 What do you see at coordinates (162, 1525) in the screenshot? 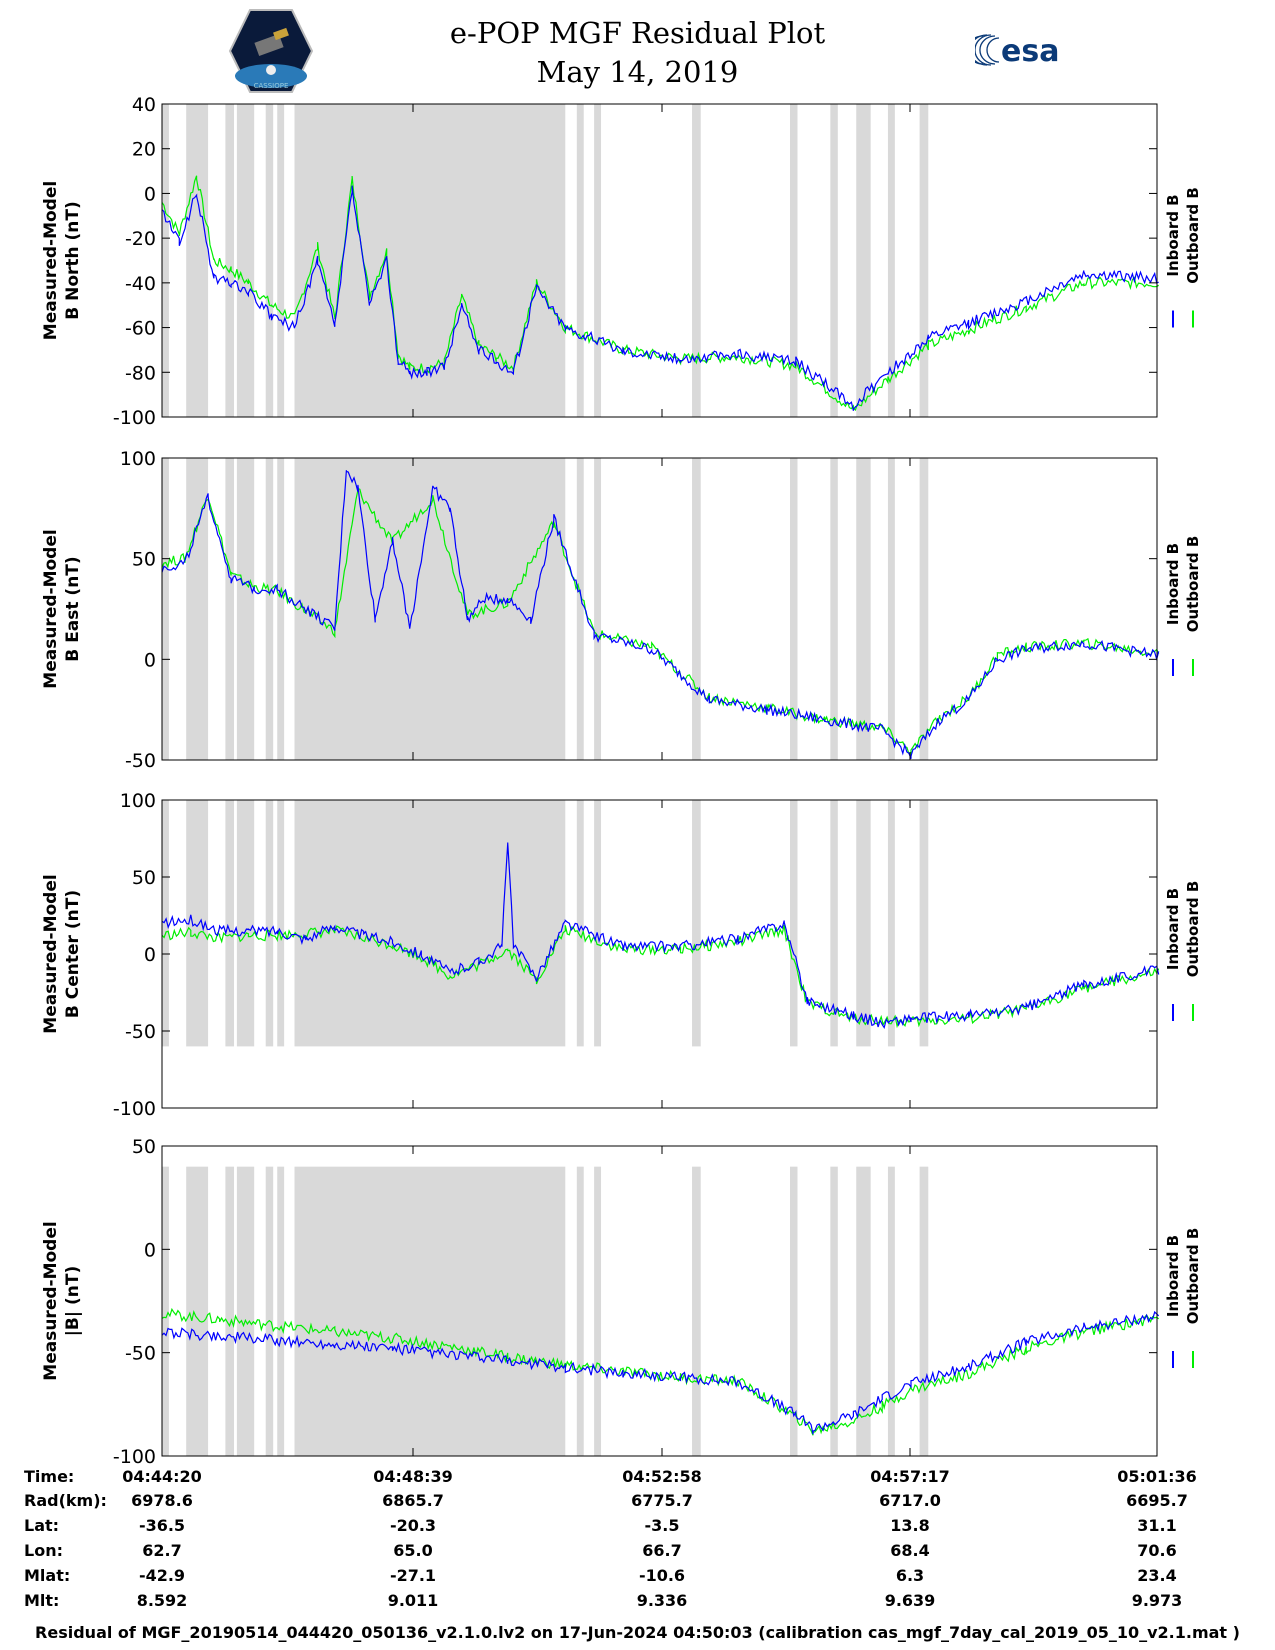
I see `info-cell: -36.5` at bounding box center [162, 1525].